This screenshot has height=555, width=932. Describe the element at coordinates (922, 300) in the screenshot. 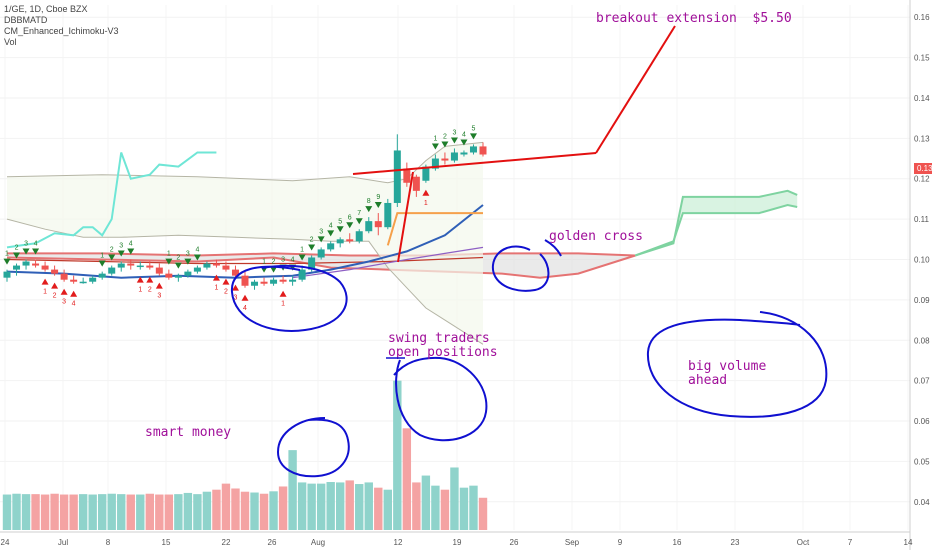

I see `price-tick-label: 0.09` at that location.